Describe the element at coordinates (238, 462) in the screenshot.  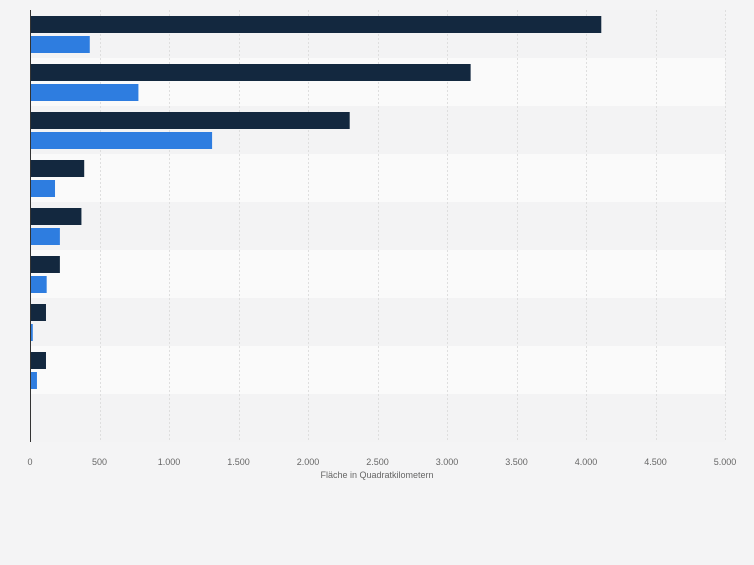
I see `x-tick-label: 1.500` at that location.